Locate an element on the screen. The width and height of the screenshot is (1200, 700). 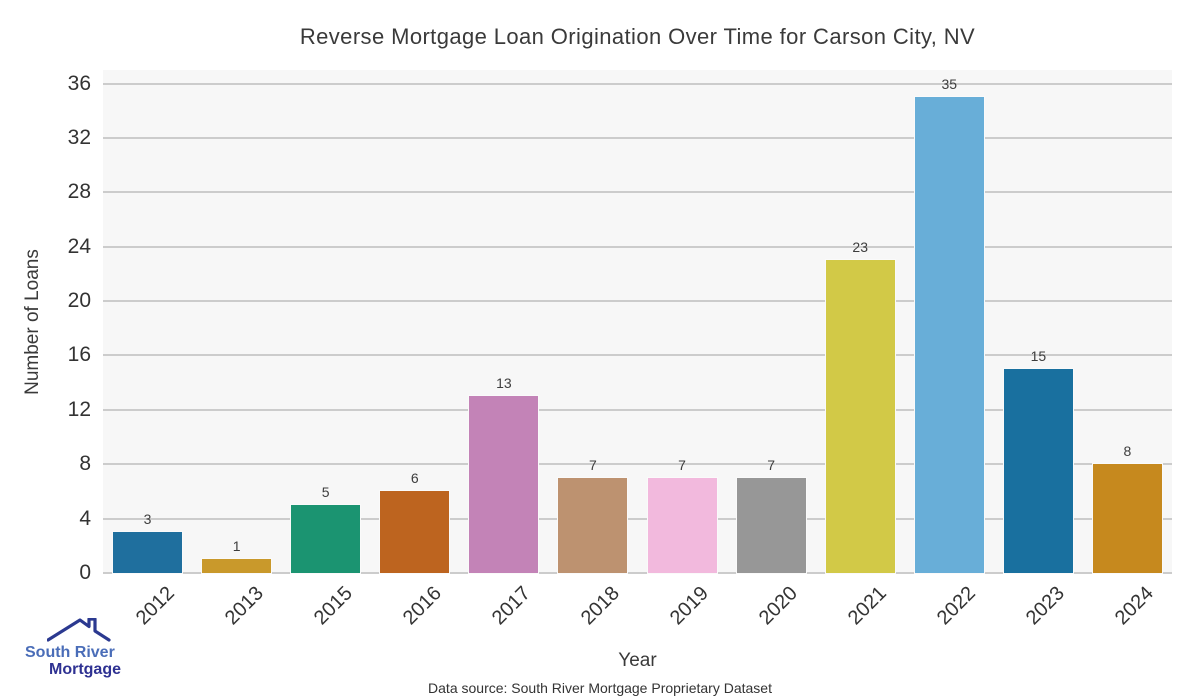
bar-value-label-2024: 8 is located at coordinates (1127, 451).